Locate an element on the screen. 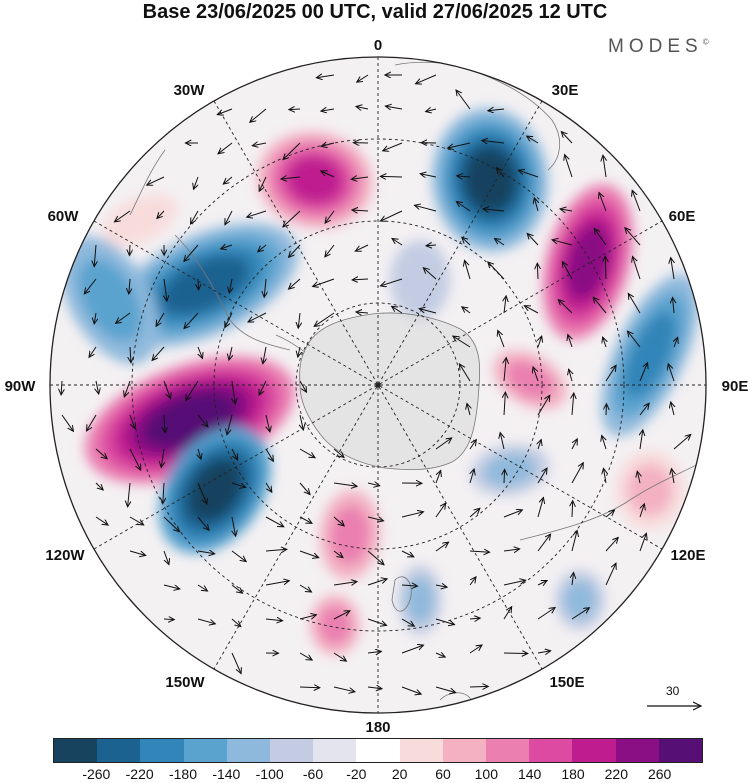 The image size is (750, 783). label-120e: 120E is located at coordinates (687, 555).